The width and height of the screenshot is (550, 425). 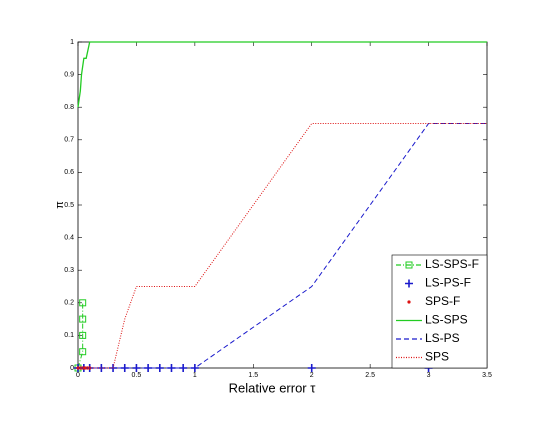 I want to click on y-tick-label: 0.5, so click(x=69, y=205).